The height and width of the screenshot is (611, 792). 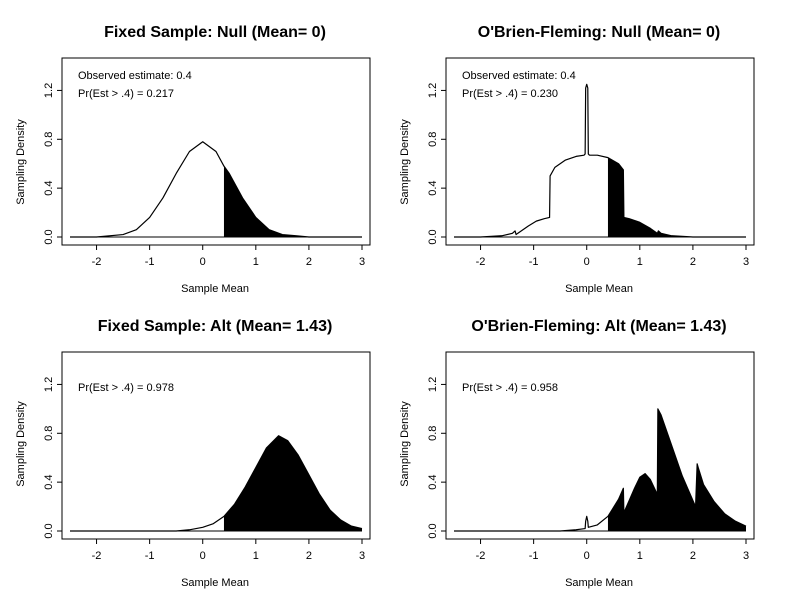 I want to click on annotation-probability: Pr(Est > .4) = 0.958, so click(x=510, y=388).